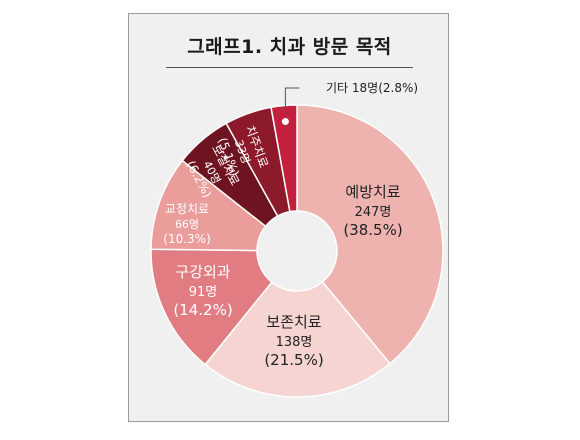 This screenshot has height=440, width=580. Describe the element at coordinates (285, 122) in the screenshot. I see `slice-7-marker` at that location.